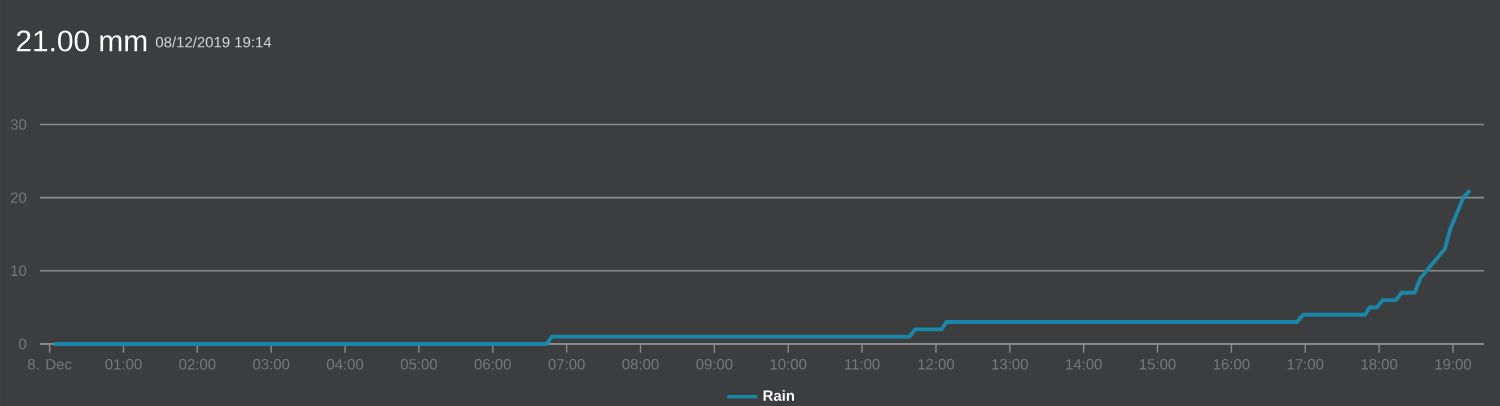  I want to click on y-tick-label: 20, so click(18, 197).